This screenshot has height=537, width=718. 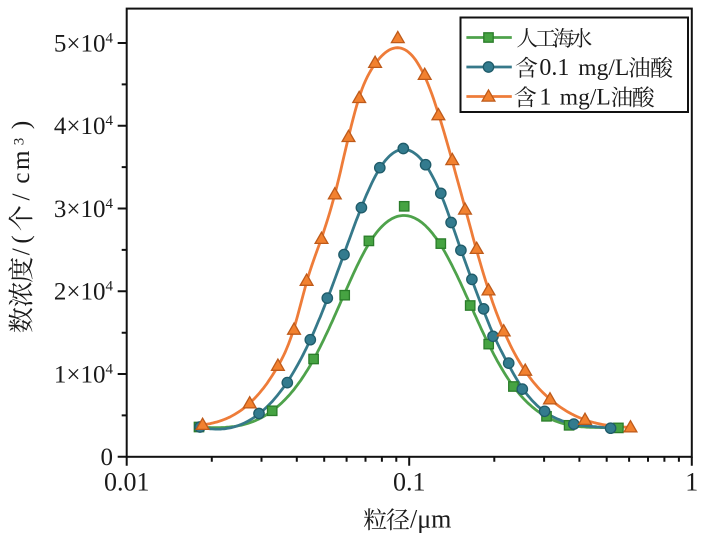 I want to click on svg-text: 5×104, so click(x=84, y=43).